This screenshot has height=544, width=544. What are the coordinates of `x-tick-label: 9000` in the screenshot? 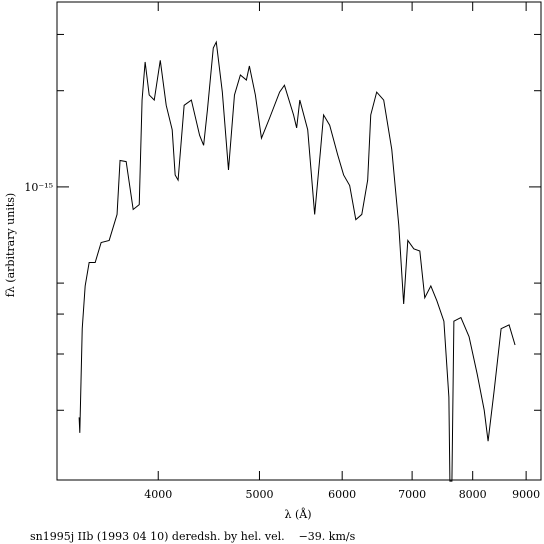 It's located at (526, 494).